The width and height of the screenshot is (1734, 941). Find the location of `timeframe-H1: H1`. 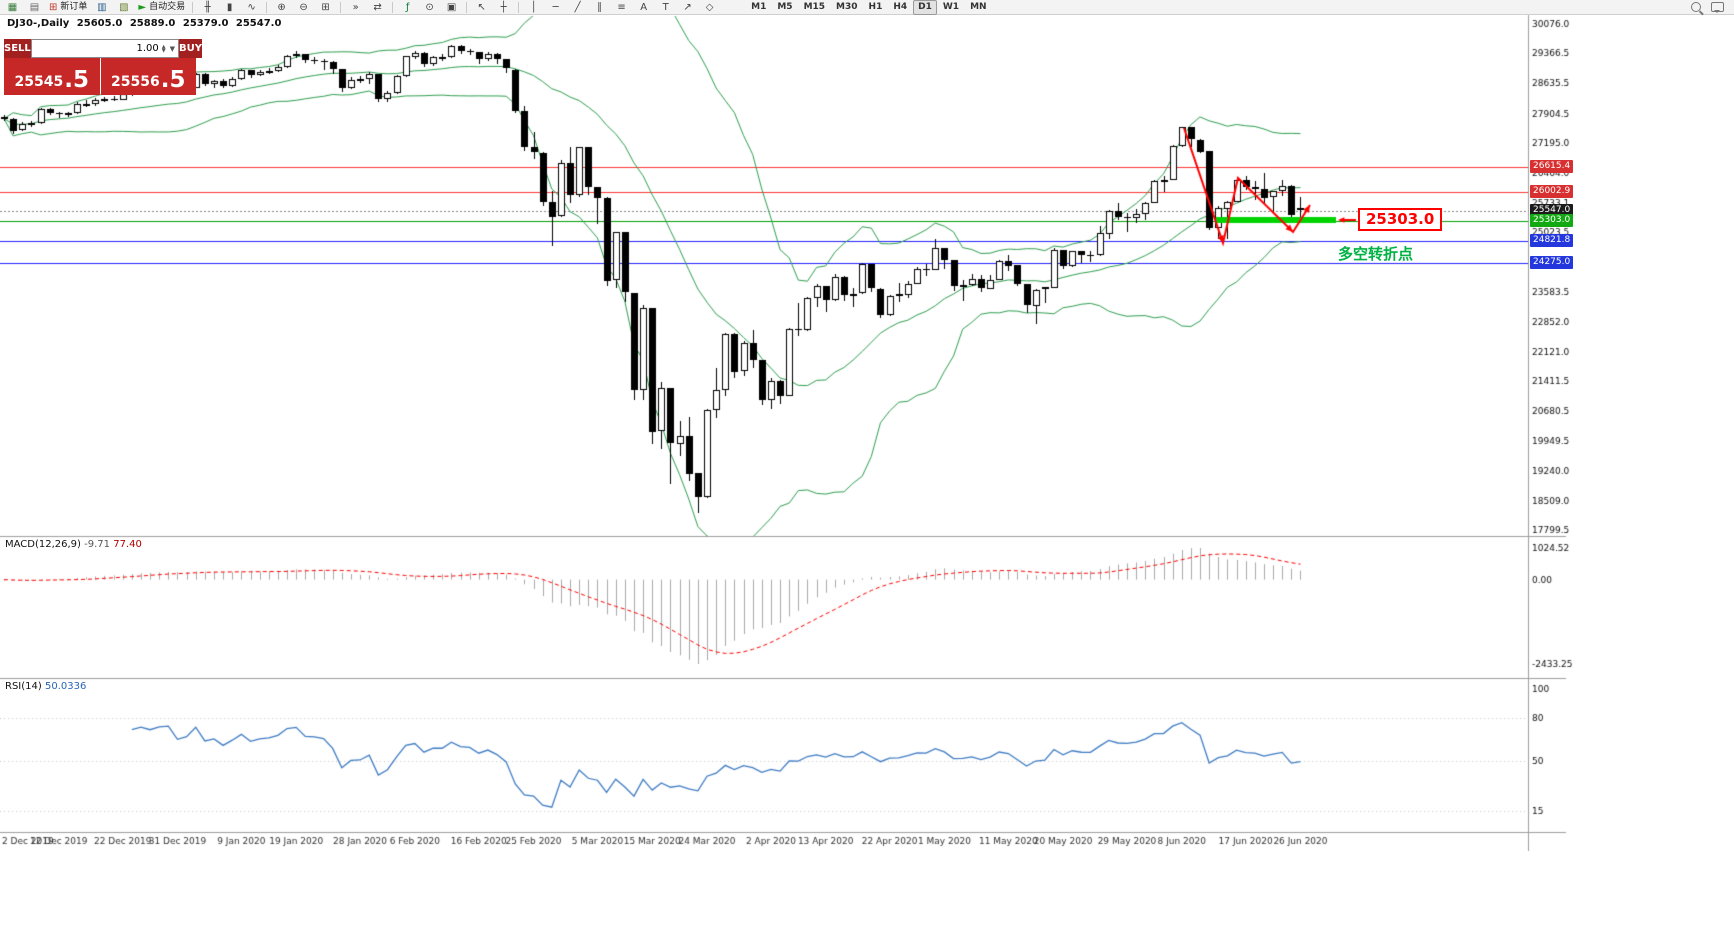

timeframe-H1: H1 is located at coordinates (875, 6).